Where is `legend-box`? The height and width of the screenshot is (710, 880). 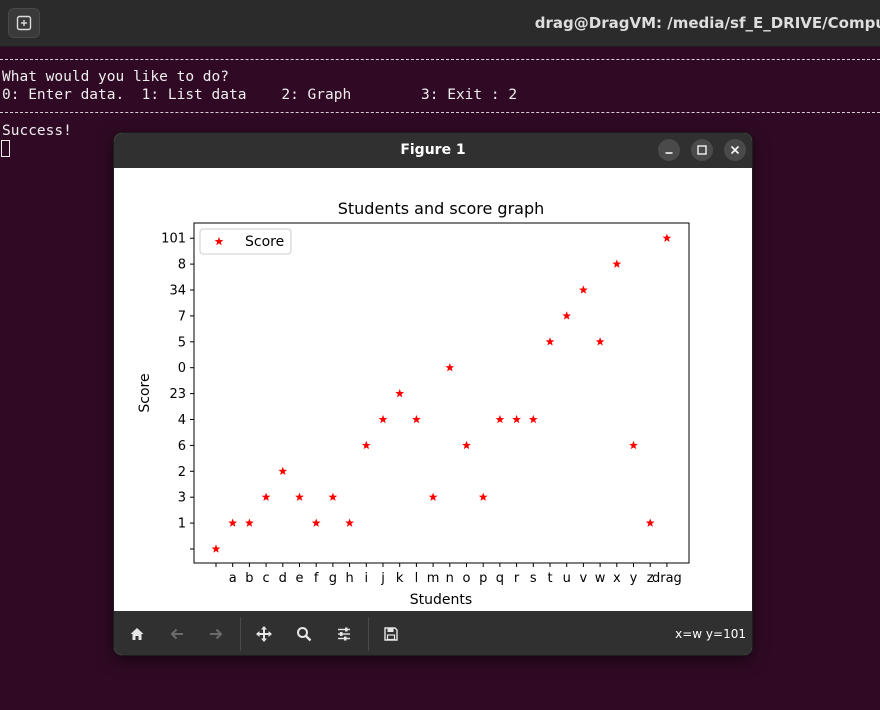 legend-box is located at coordinates (245, 241).